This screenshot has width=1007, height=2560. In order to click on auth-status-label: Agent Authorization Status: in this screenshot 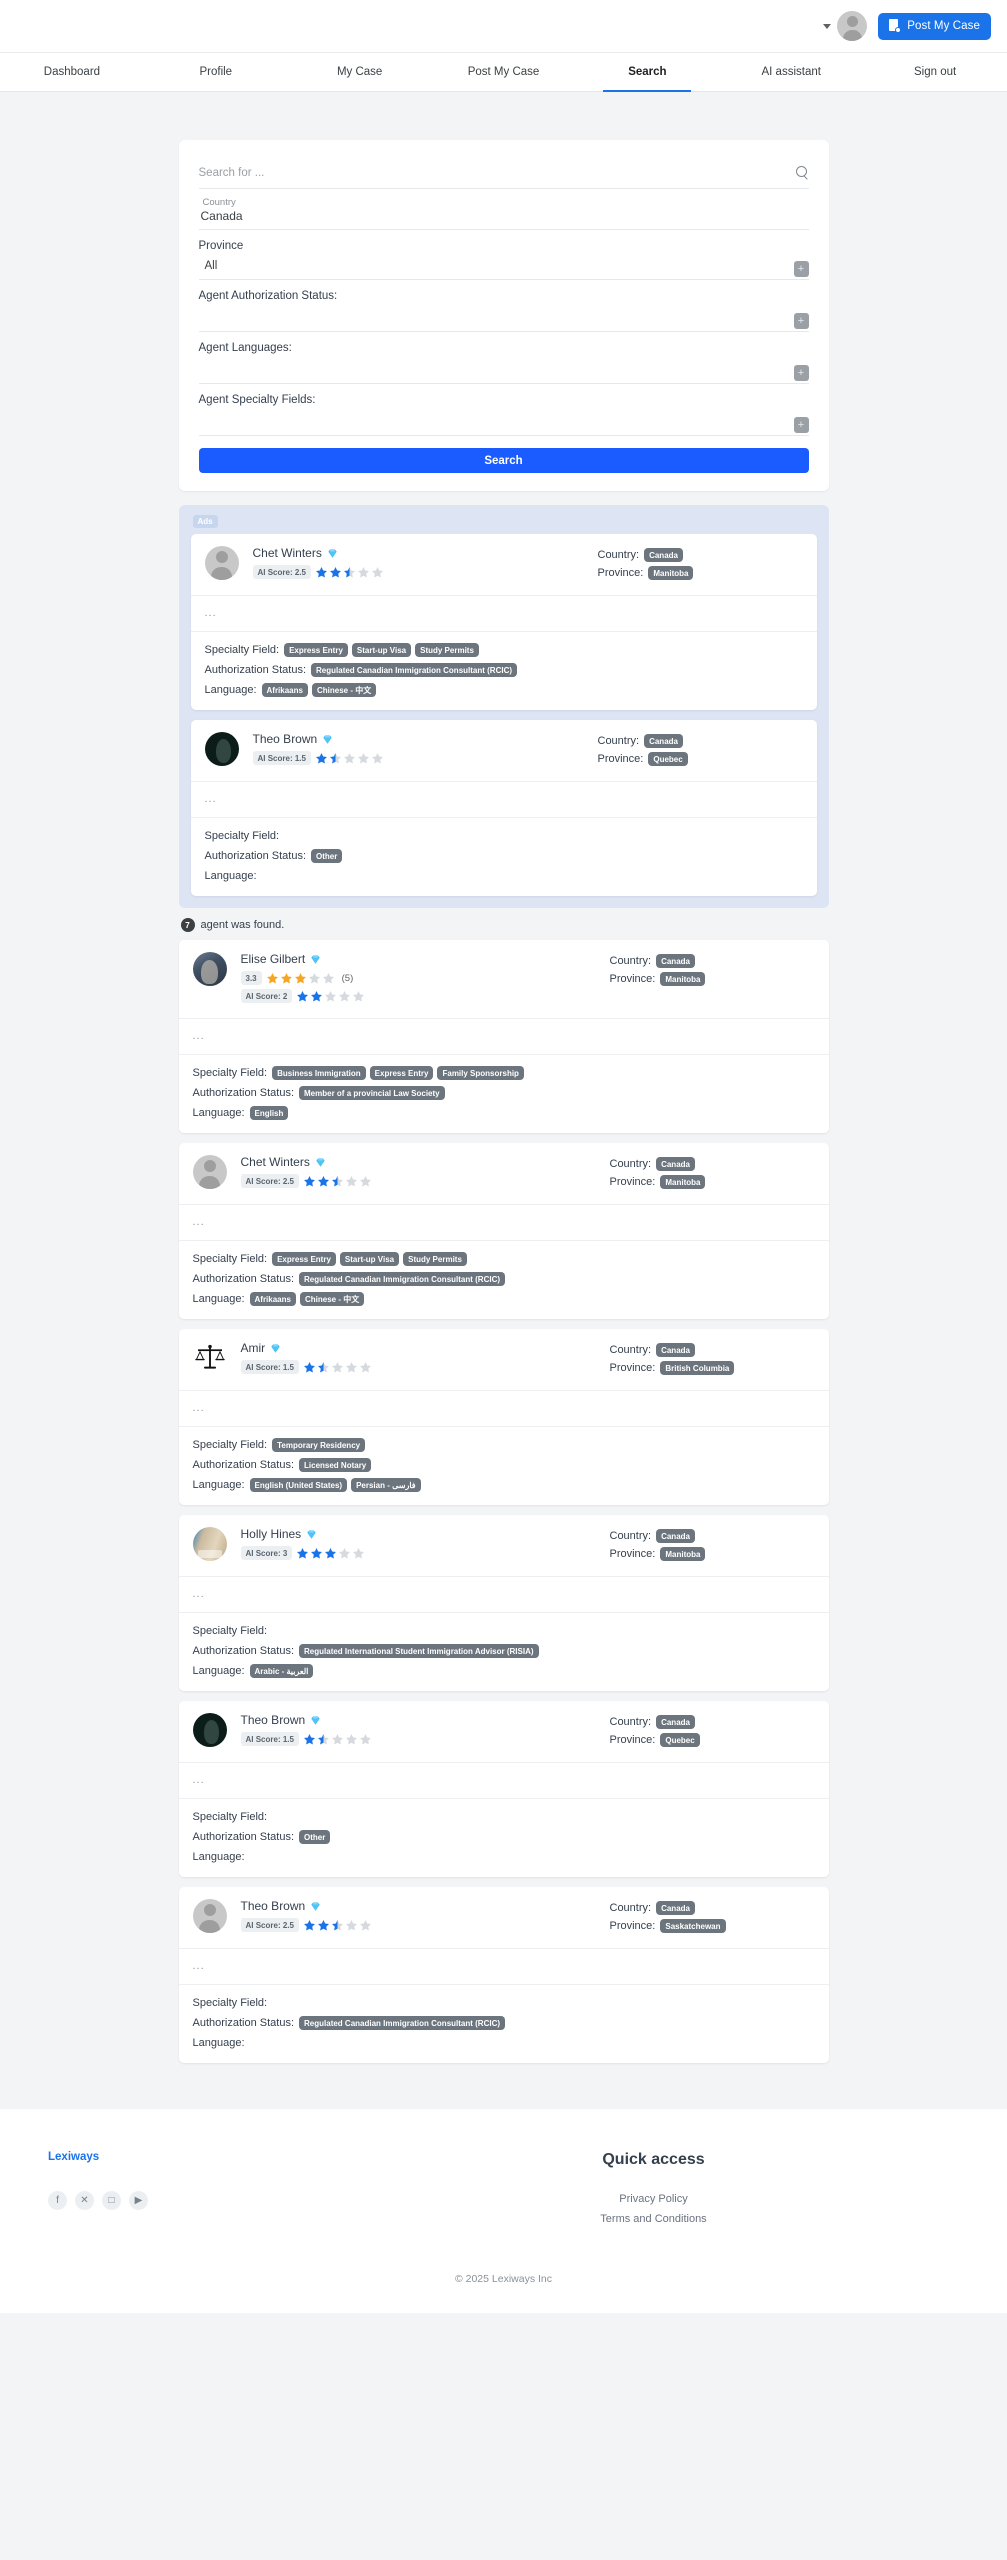, I will do `click(268, 296)`.